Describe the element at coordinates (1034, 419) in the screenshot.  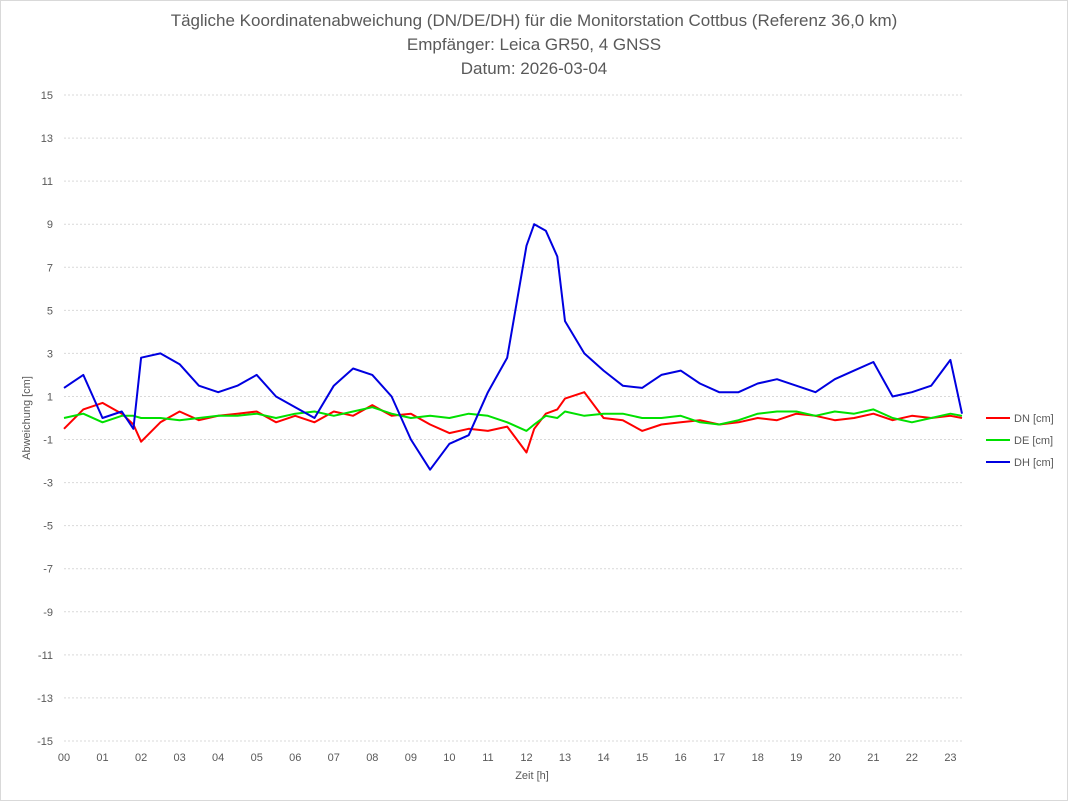
I see `legend-label: DN [cm]` at that location.